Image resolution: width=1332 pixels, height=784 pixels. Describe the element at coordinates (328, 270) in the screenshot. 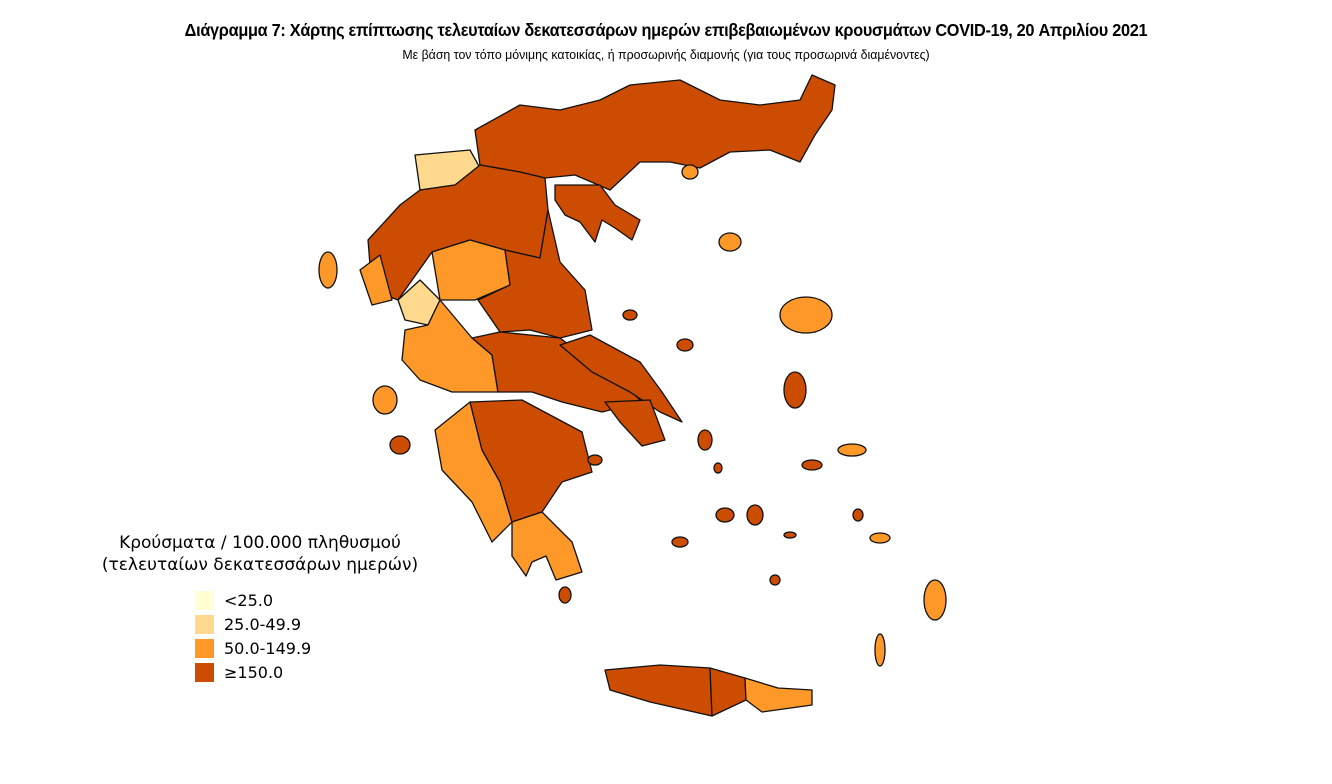

I see `island-corfu` at that location.